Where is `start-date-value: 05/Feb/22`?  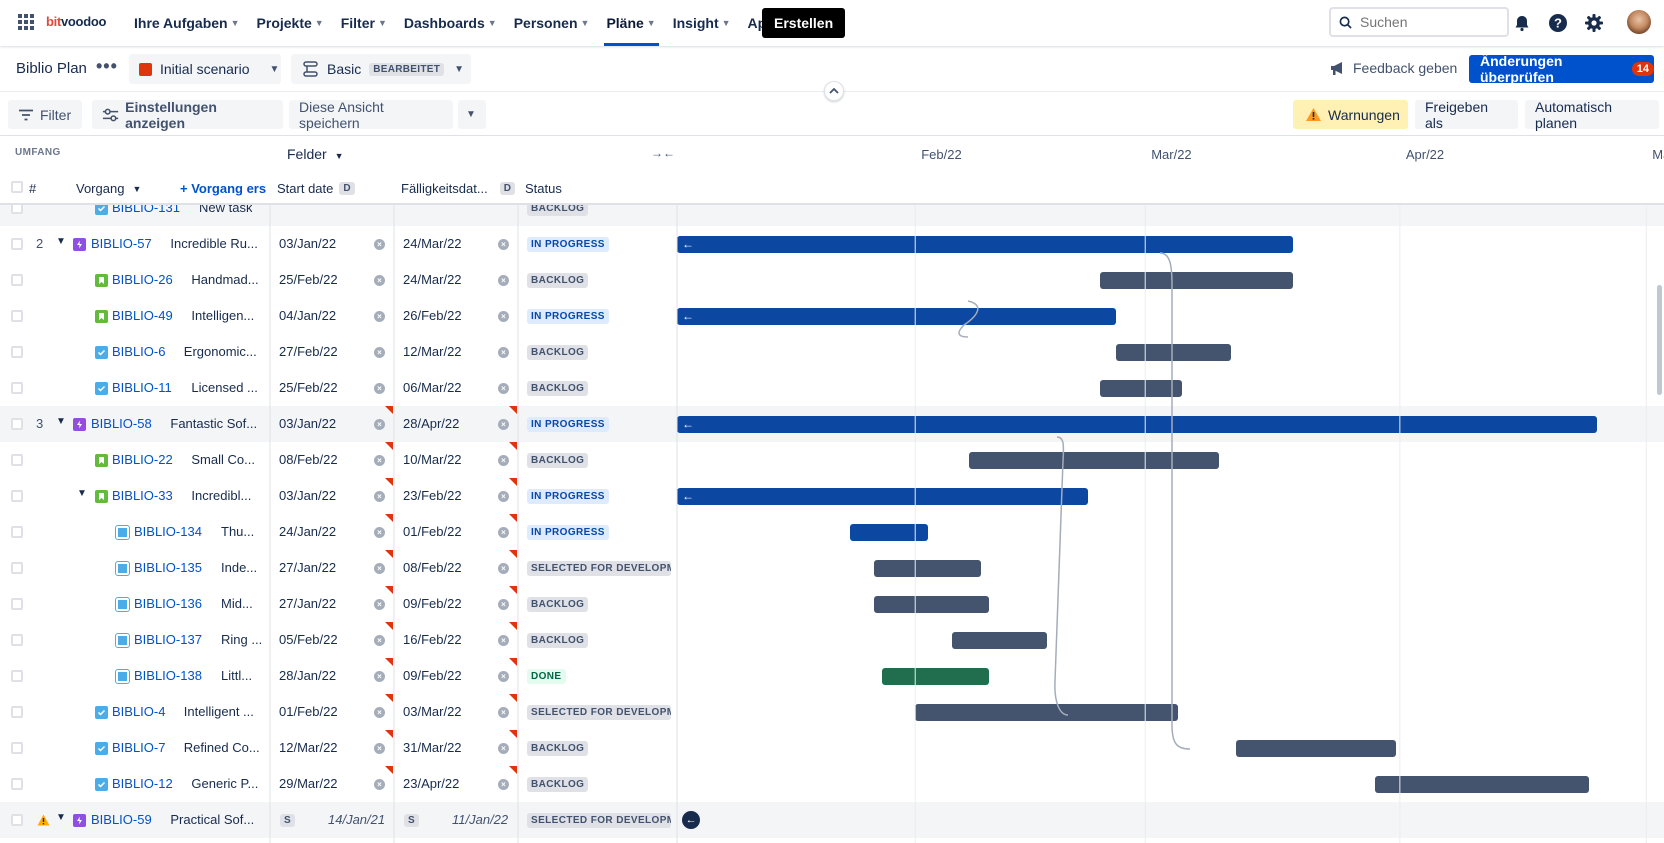
start-date-value: 05/Feb/22 is located at coordinates (308, 639).